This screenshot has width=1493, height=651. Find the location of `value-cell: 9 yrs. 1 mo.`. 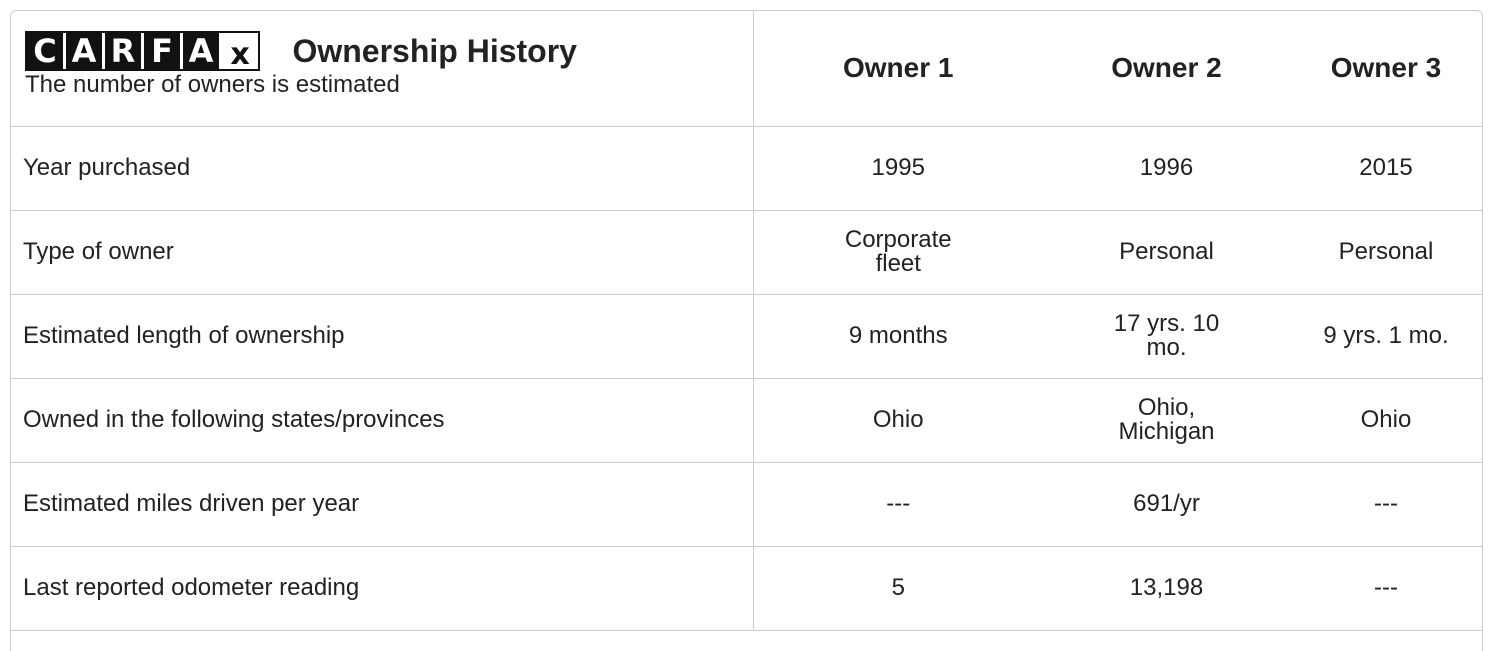

value-cell: 9 yrs. 1 mo. is located at coordinates (1386, 336).